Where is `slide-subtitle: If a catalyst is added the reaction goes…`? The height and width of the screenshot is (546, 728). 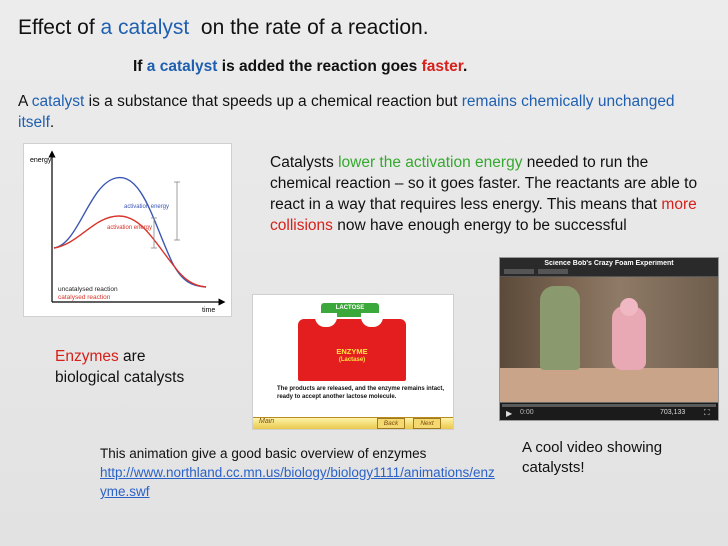
slide-subtitle: If a catalyst is added the reaction goes… is located at coordinates (300, 67).